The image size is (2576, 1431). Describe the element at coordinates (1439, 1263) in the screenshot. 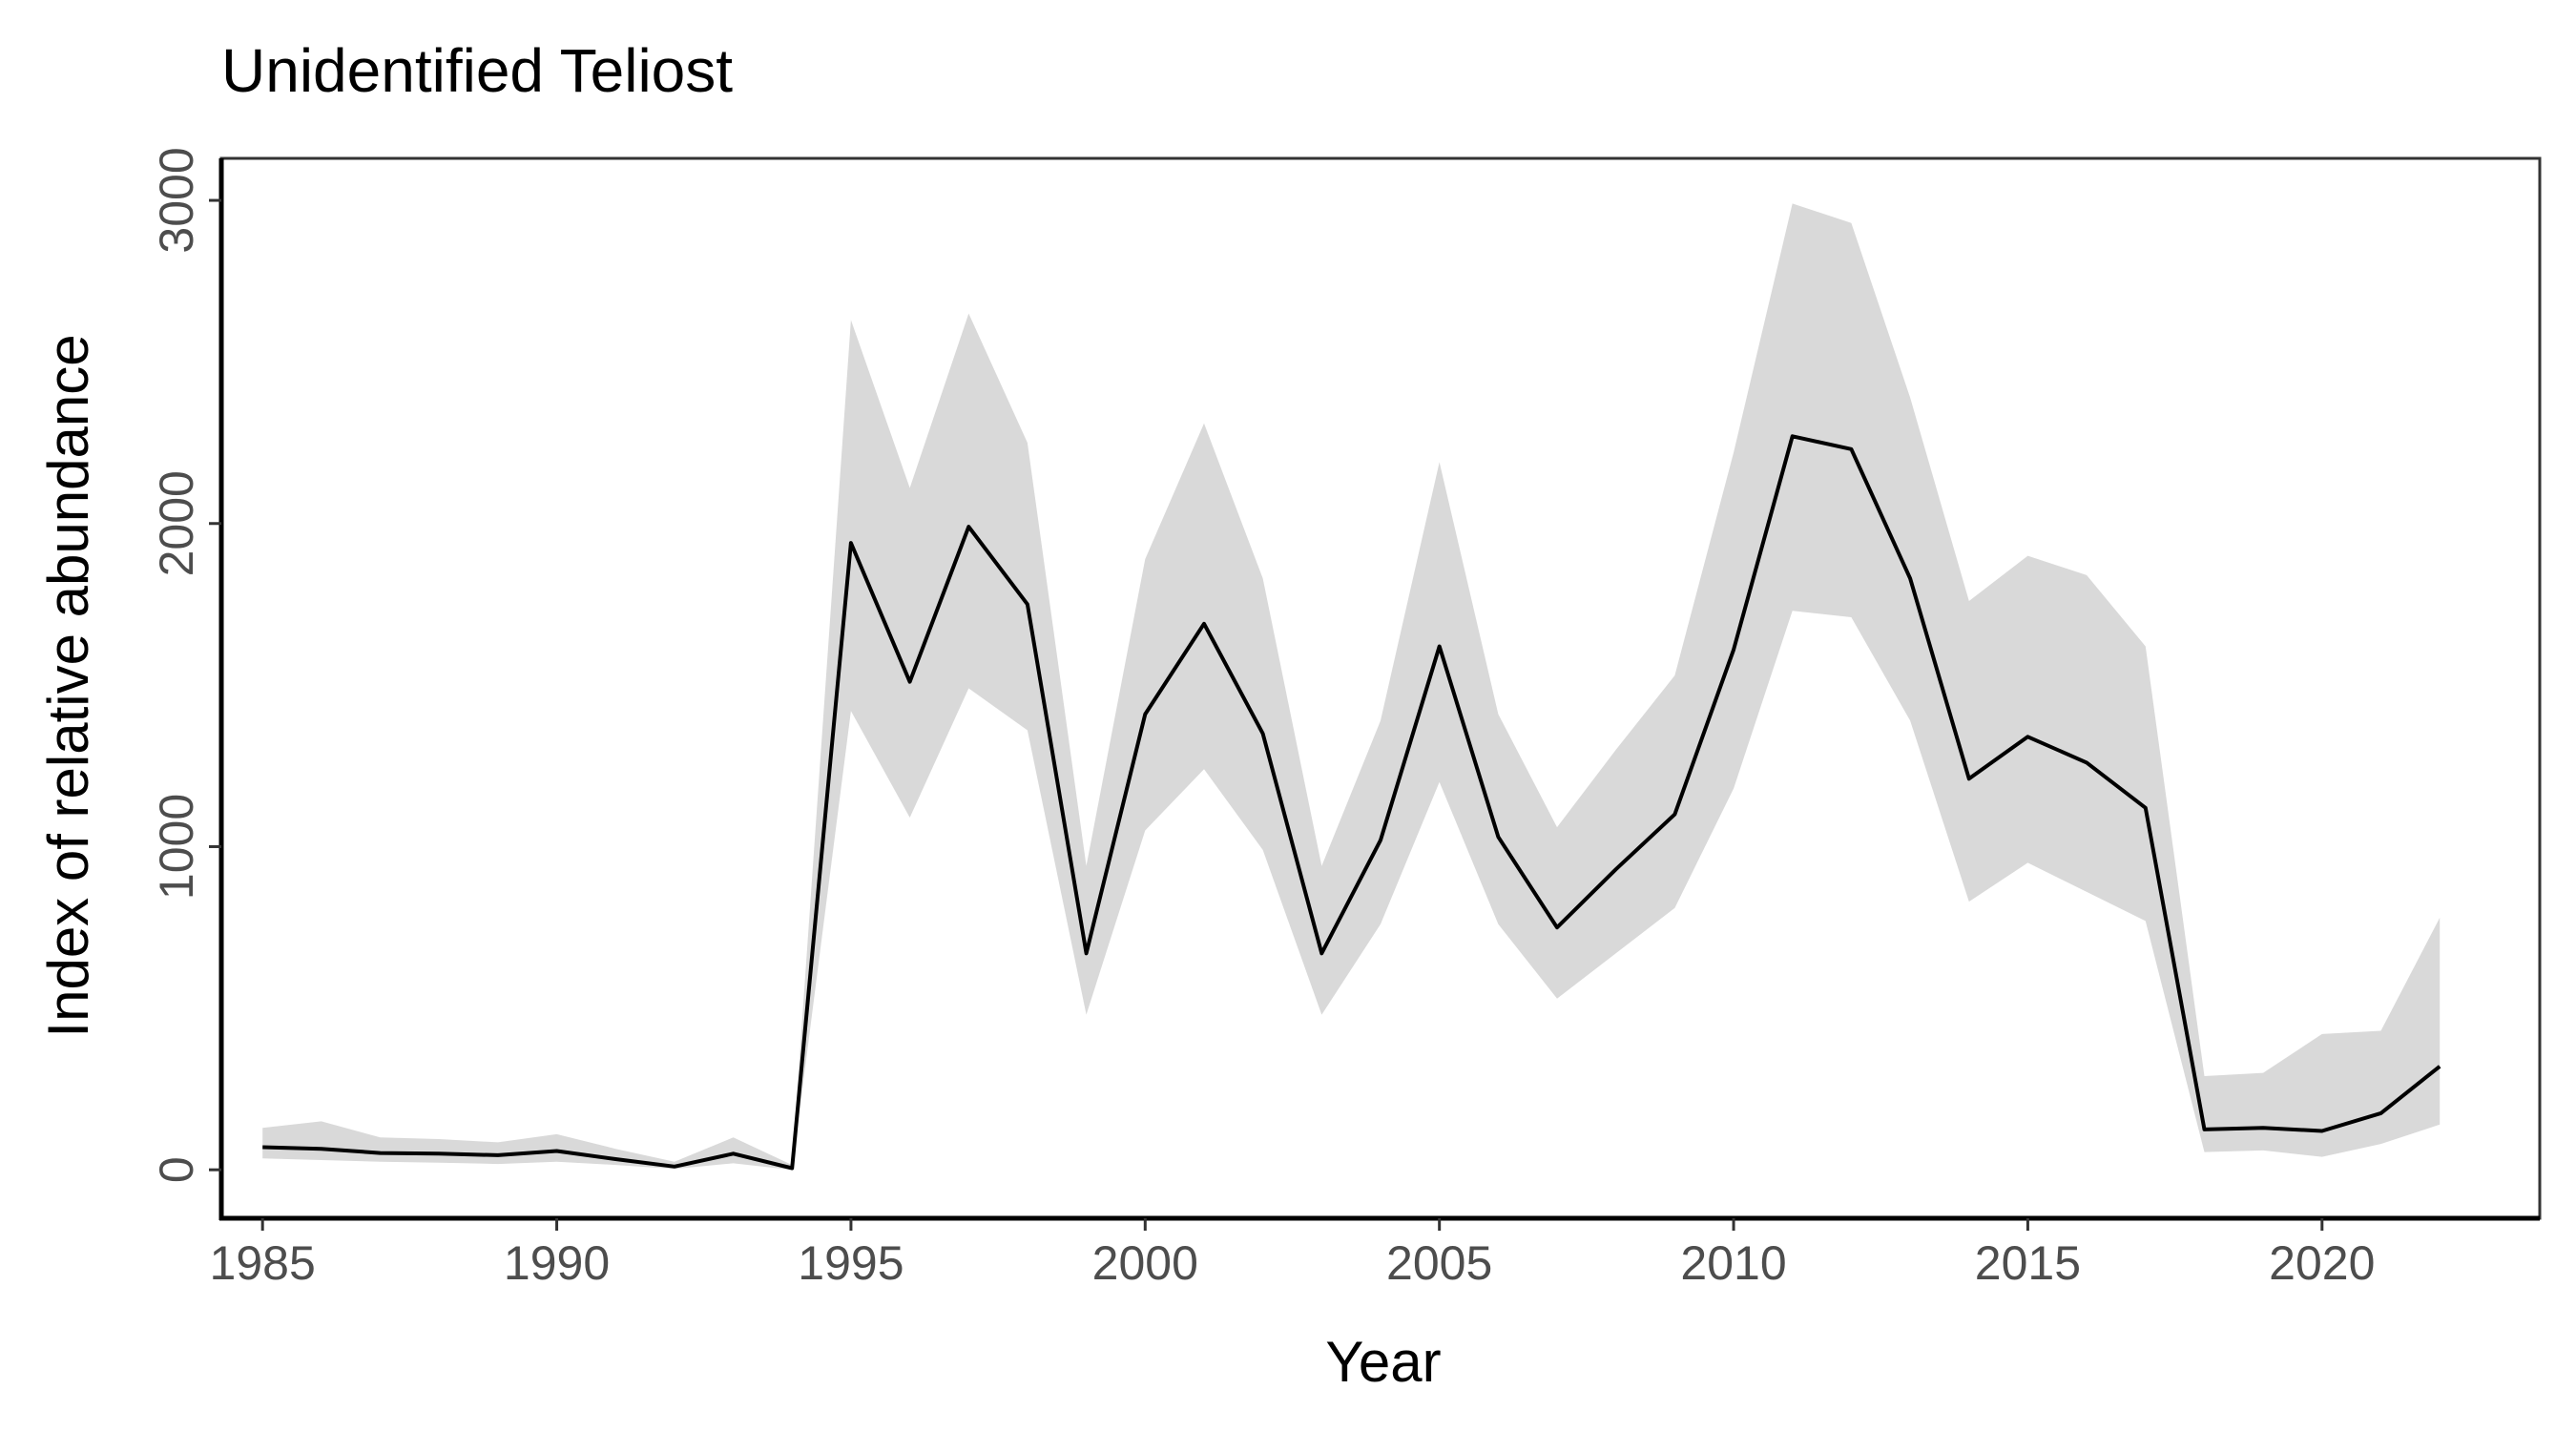

I see `x-tick-label: 2005` at that location.